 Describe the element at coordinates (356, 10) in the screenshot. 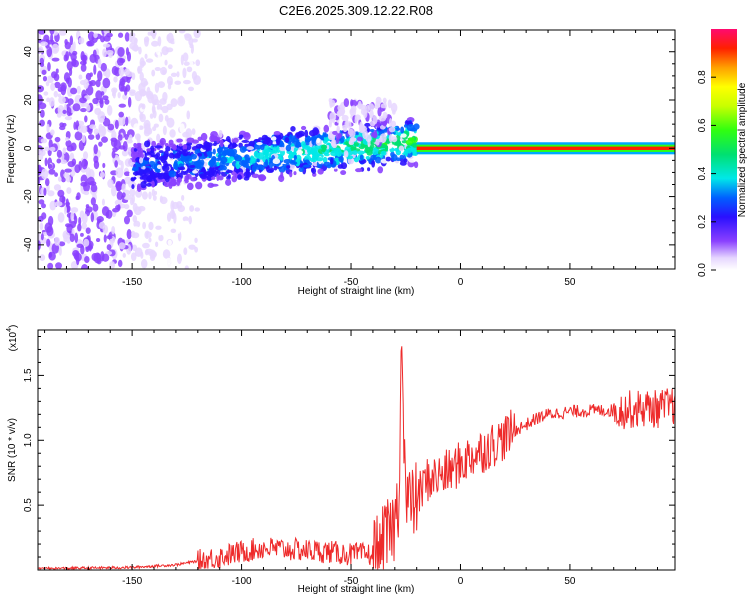

I see `chart-title: C2E6.2025.309.12.22.R08` at that location.